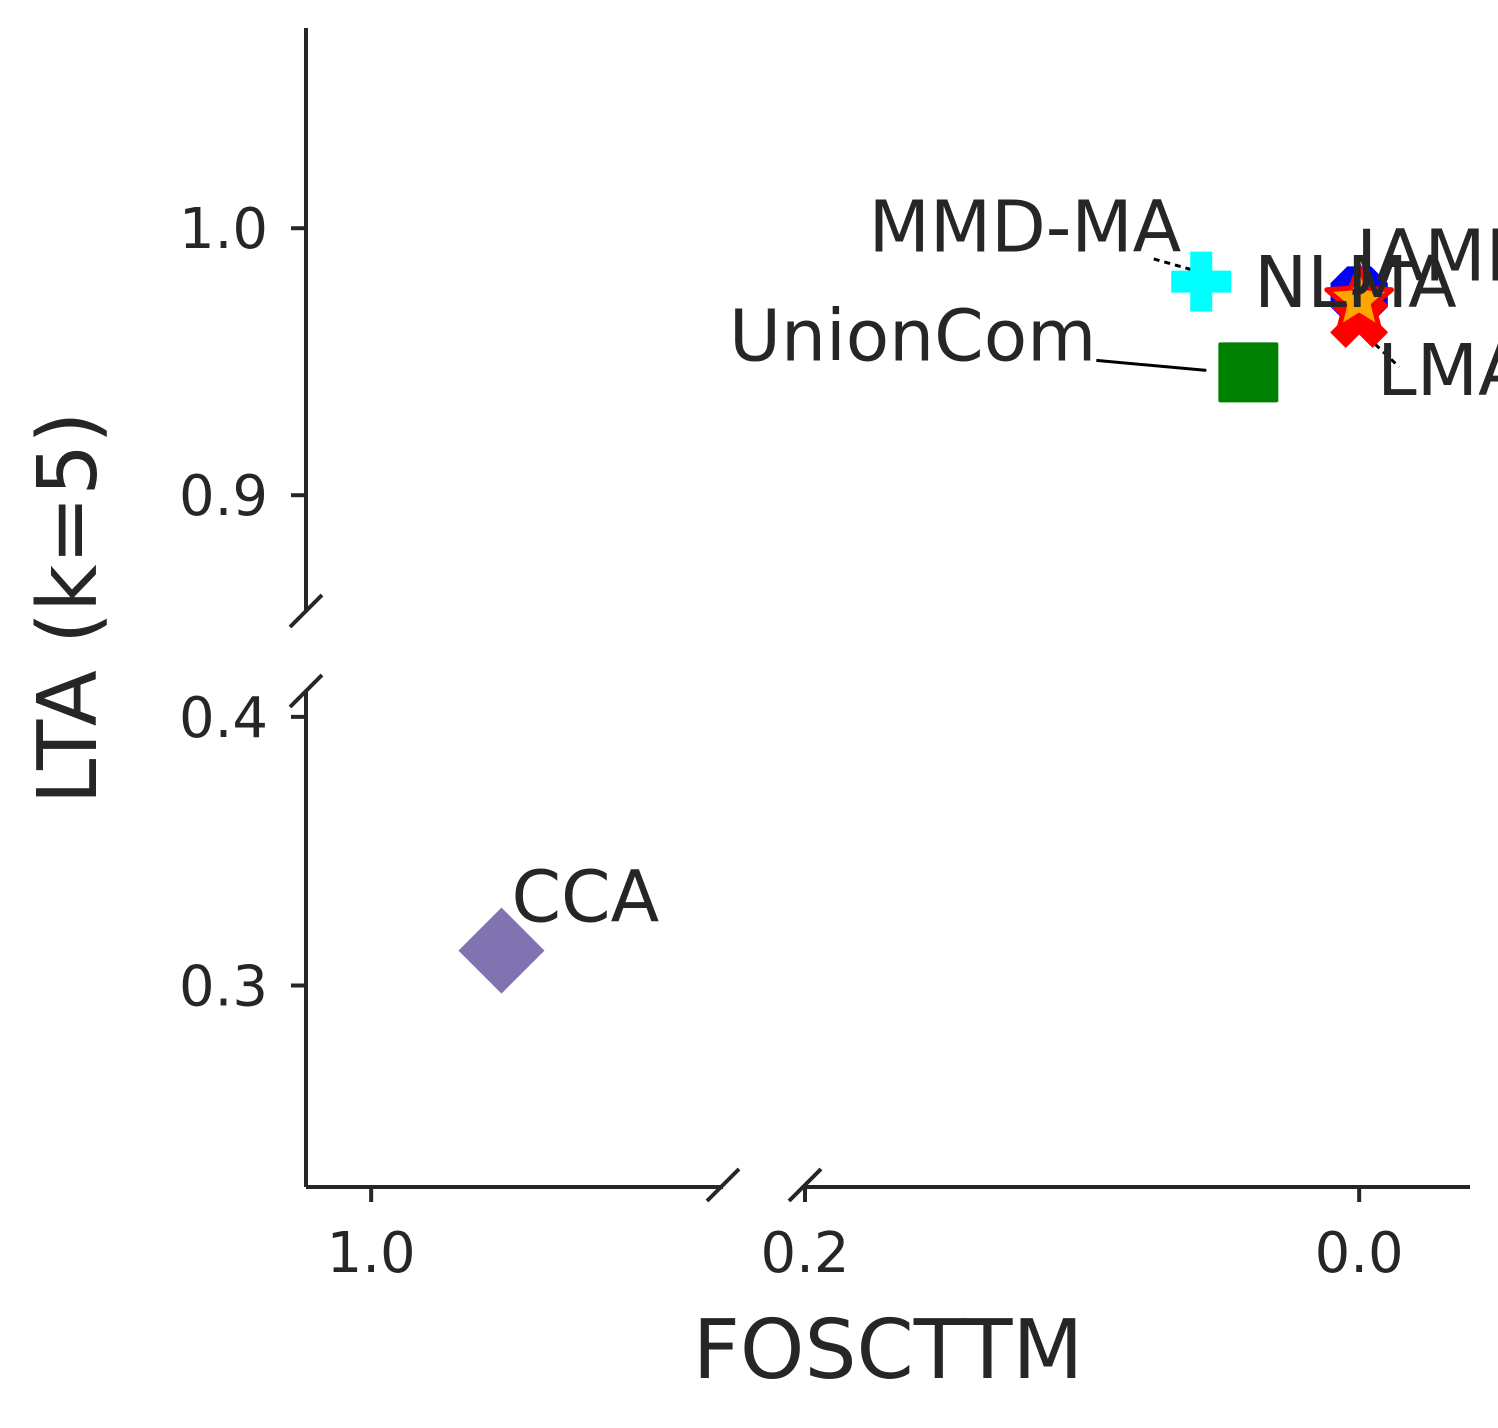  What do you see at coordinates (1437, 370) in the screenshot?
I see `label-lma: LMA` at bounding box center [1437, 370].